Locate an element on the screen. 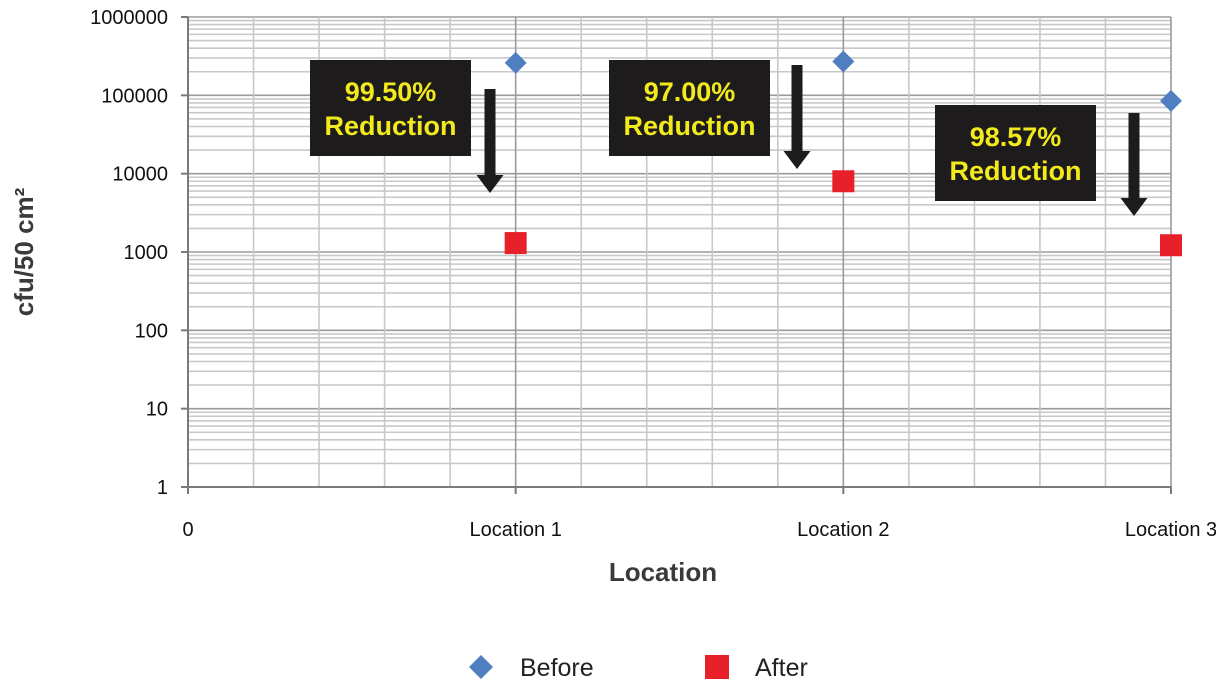  y-tick-label: 1000 is located at coordinates (146, 253).